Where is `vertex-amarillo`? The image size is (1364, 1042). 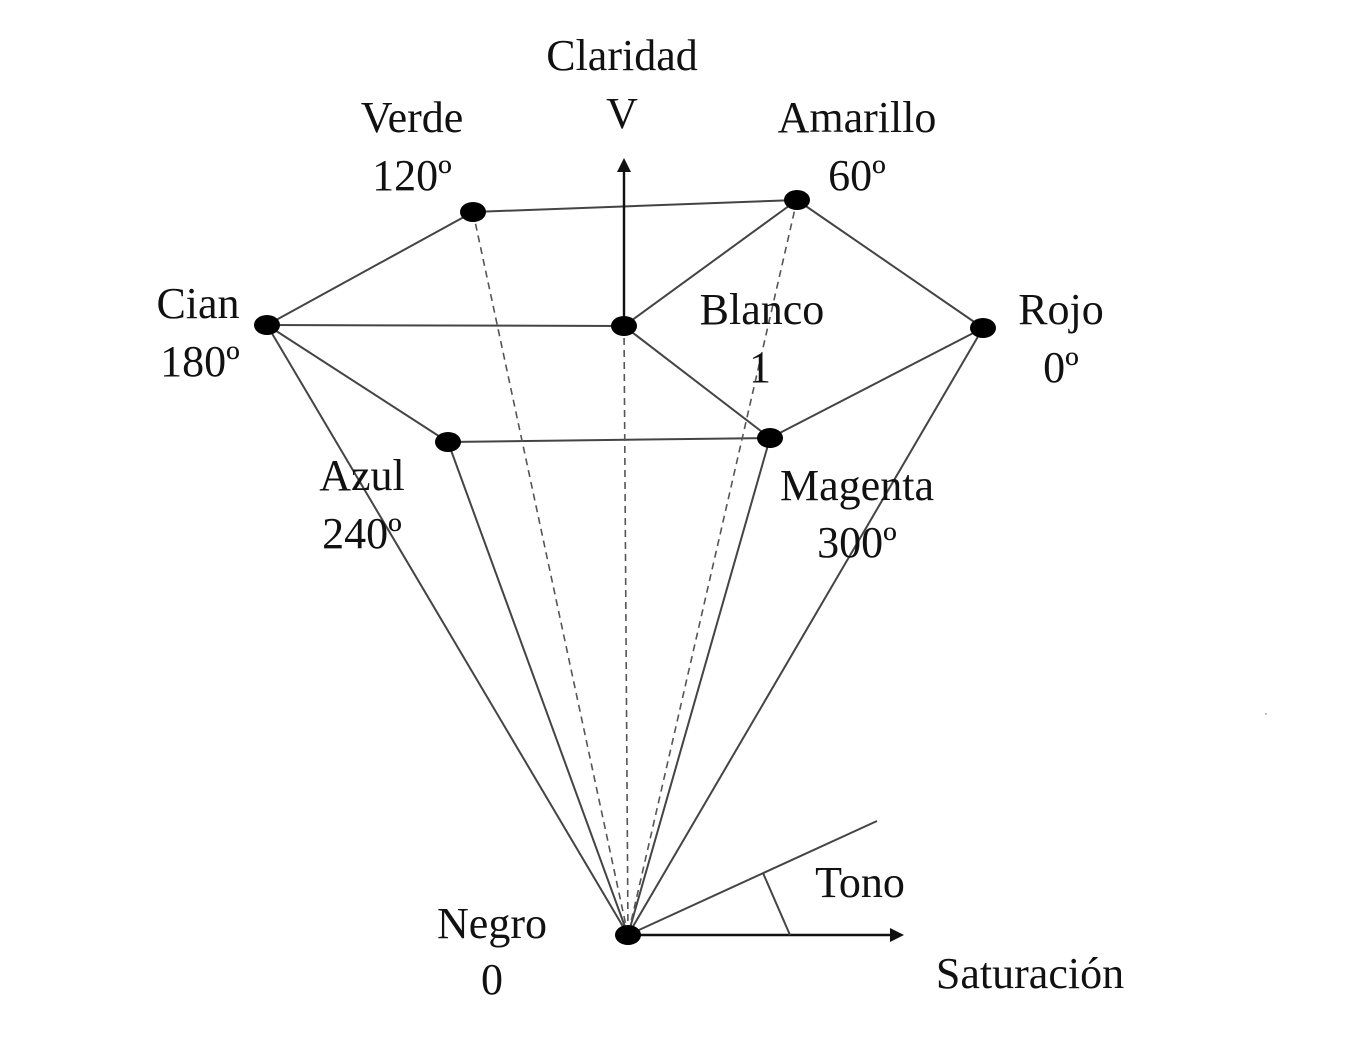
vertex-amarillo is located at coordinates (797, 200).